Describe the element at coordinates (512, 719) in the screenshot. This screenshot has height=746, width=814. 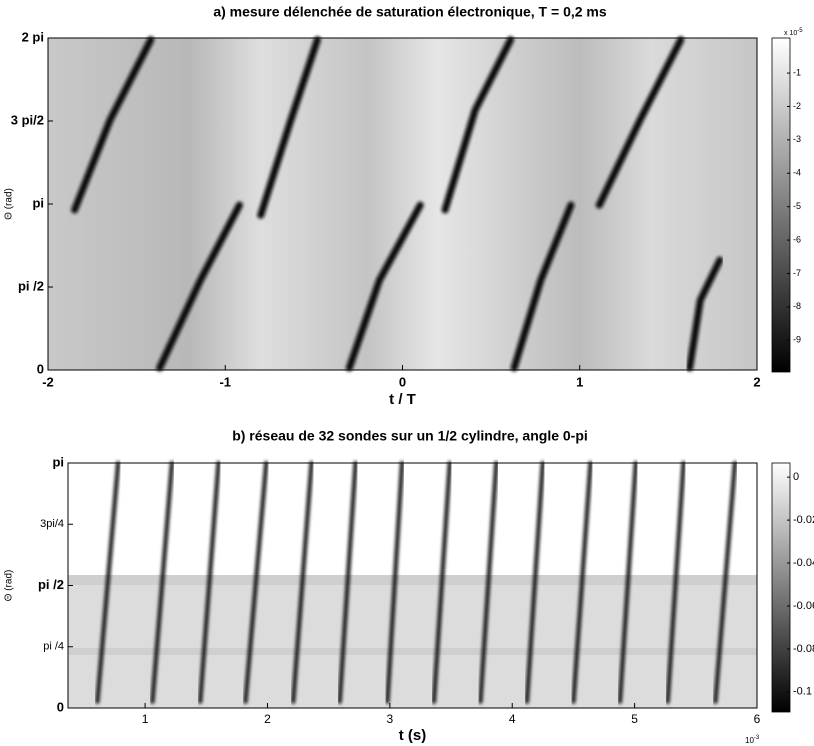
I see `x-tick-label: 4` at that location.